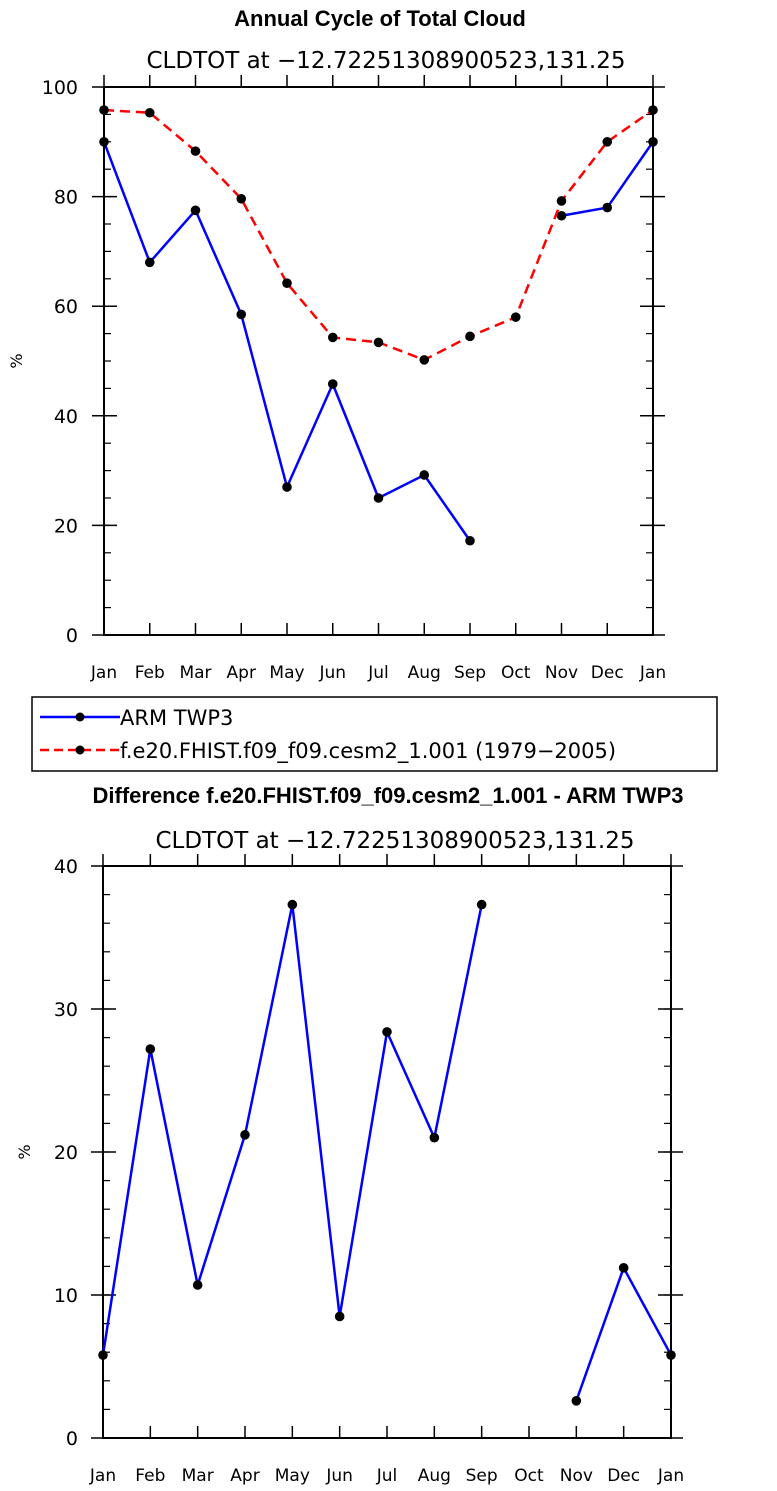 The height and width of the screenshot is (1491, 777). I want to click on legend-frame, so click(374, 734).